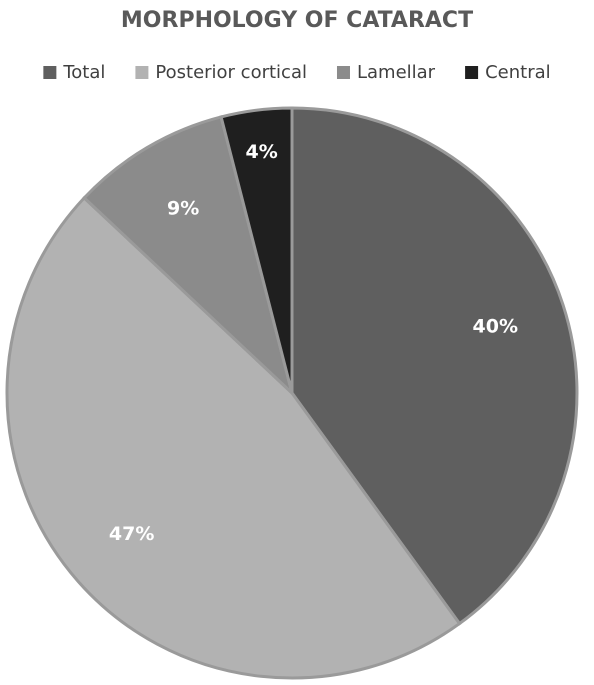 This screenshot has width=594, height=685. Describe the element at coordinates (396, 72) in the screenshot. I see `legend-label: Lamellar` at that location.